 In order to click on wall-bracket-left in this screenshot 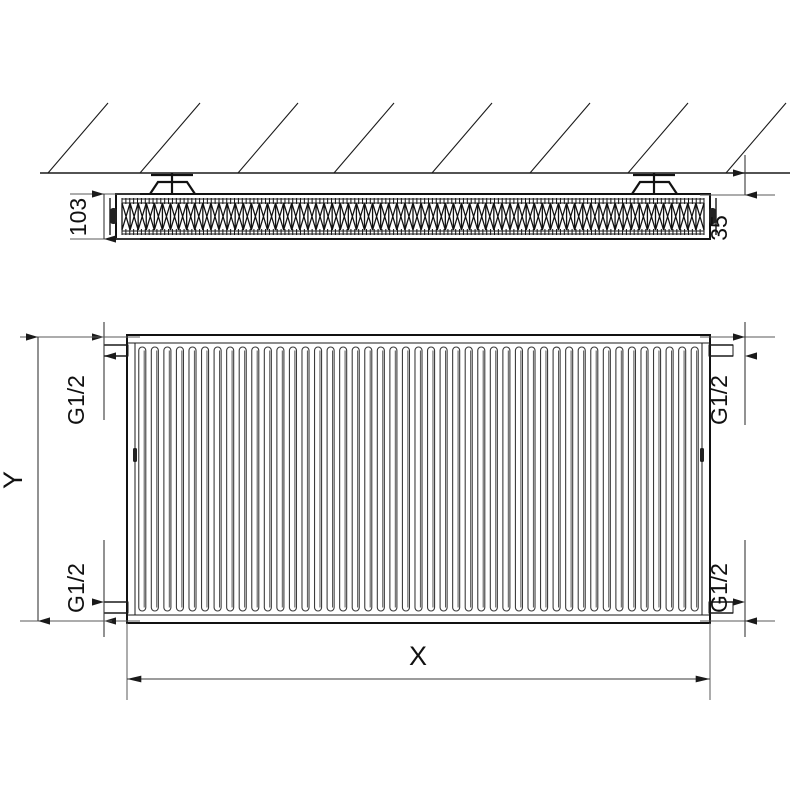, I will do `click(172, 184)`.